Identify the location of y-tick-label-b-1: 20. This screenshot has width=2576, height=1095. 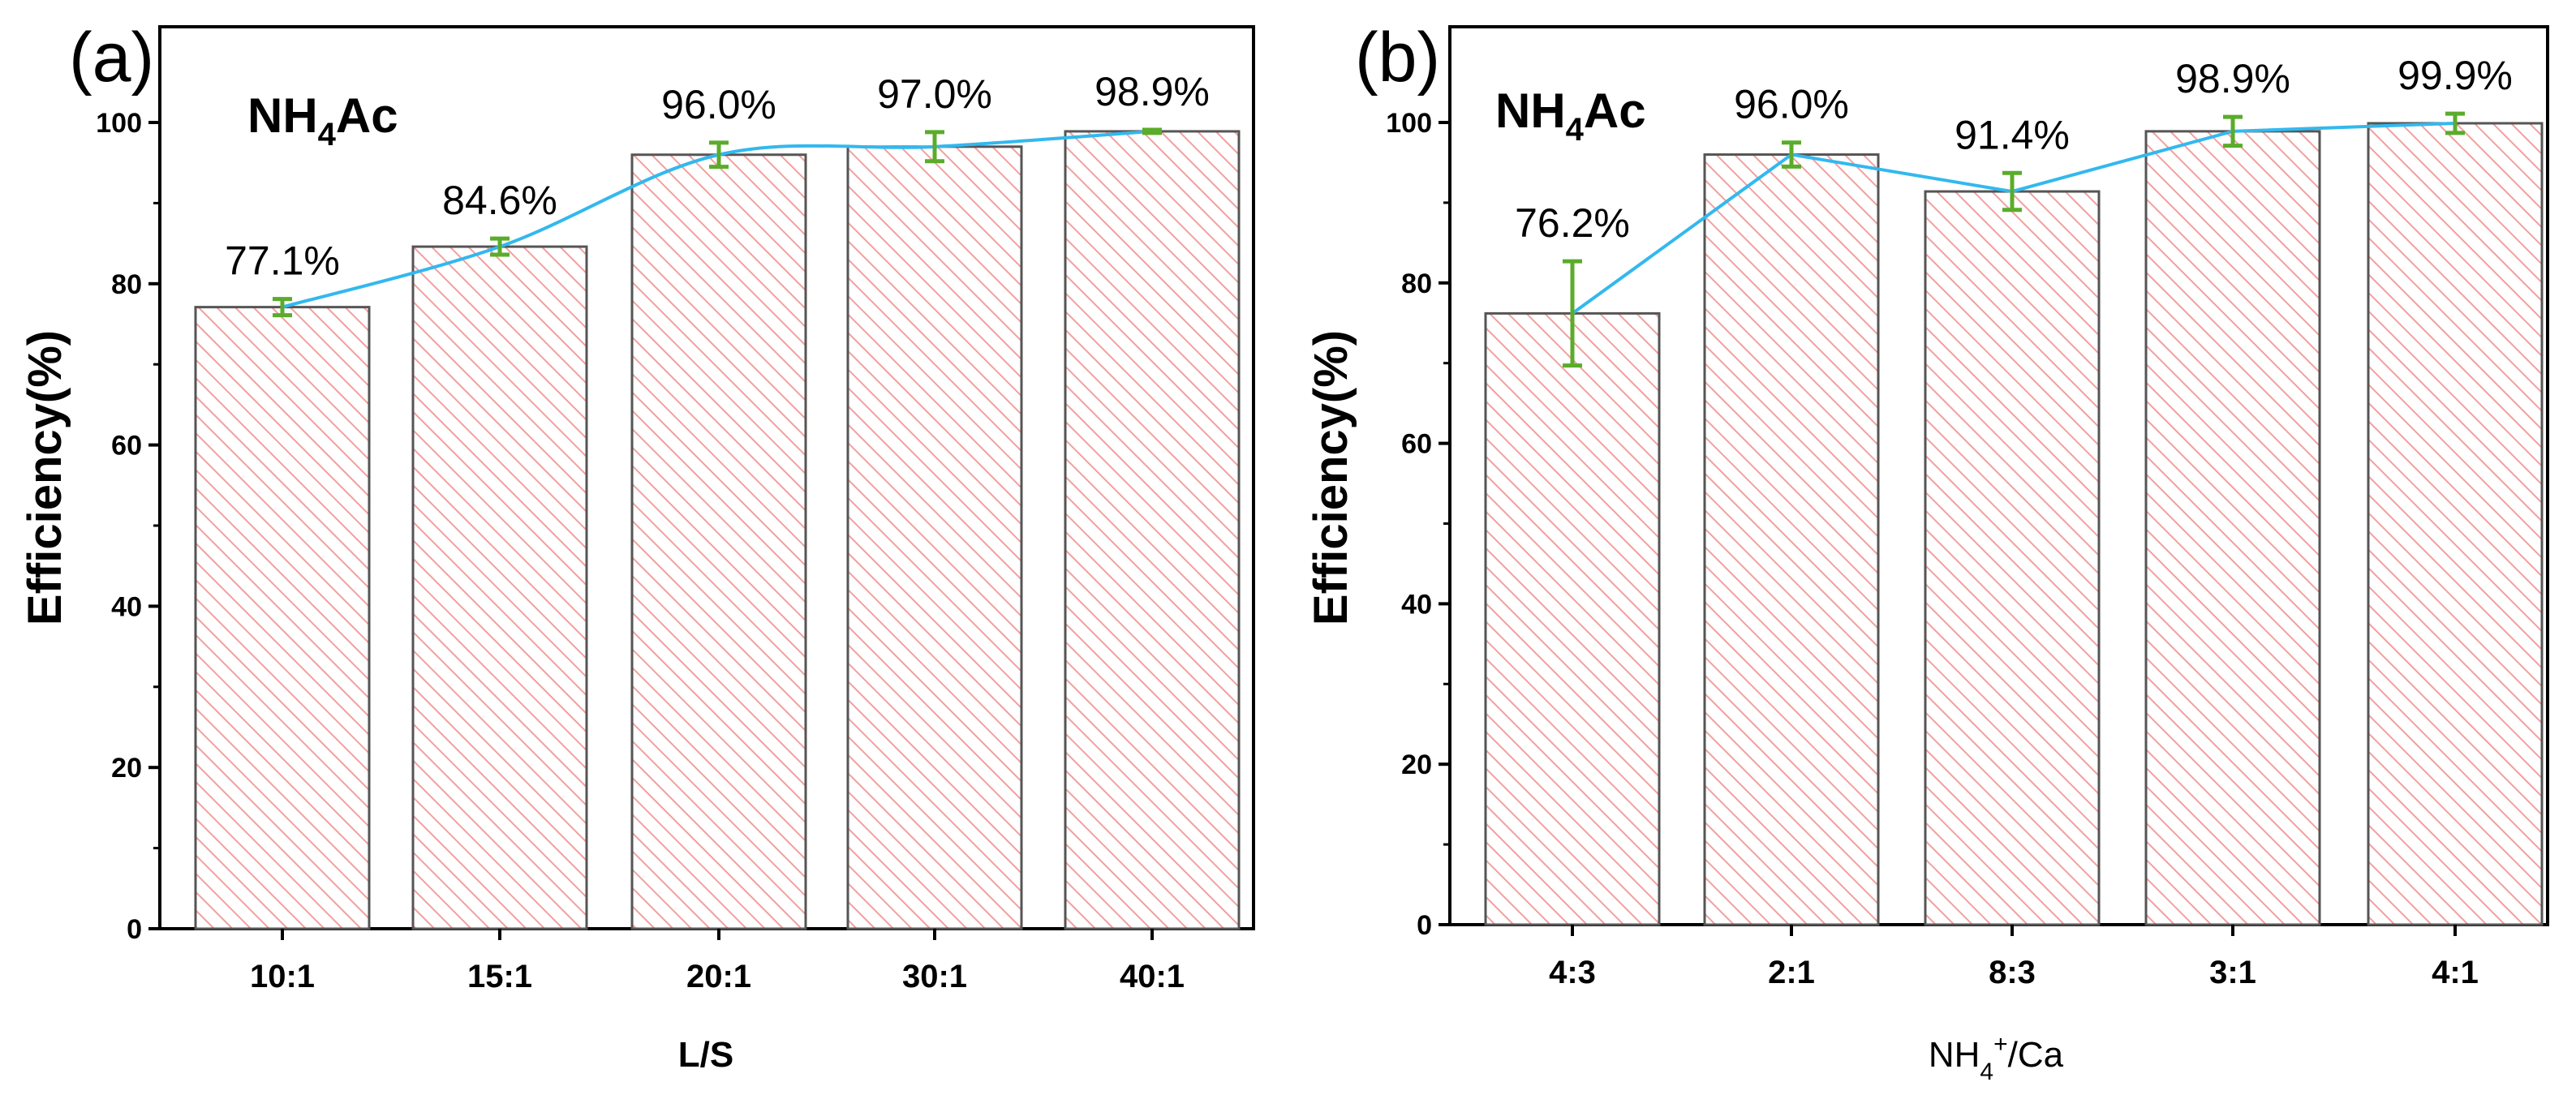
(1416, 765).